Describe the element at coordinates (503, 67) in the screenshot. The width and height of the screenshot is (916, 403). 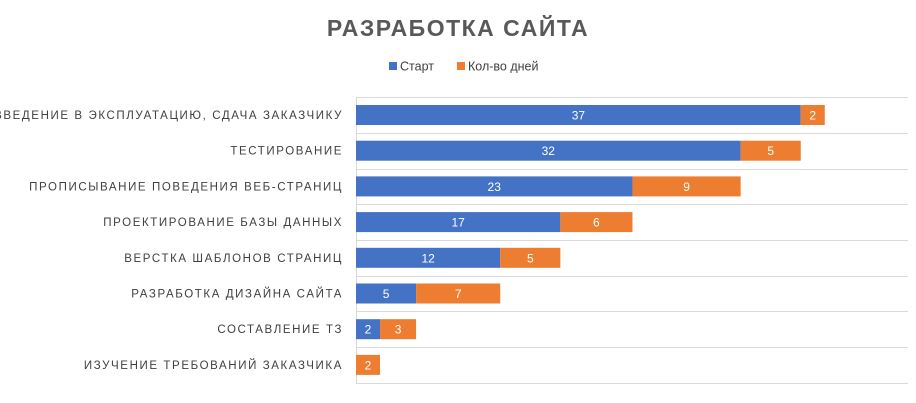
I see `legend-label-1: Кол-во дней` at that location.